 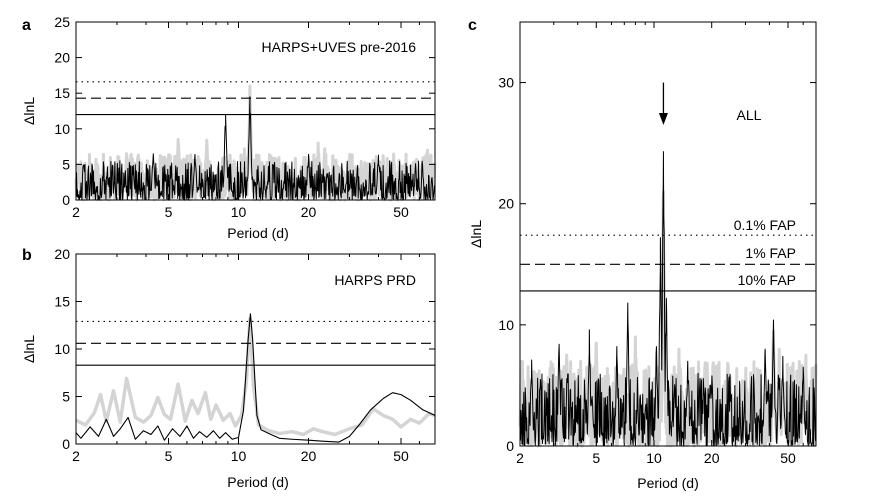 What do you see at coordinates (476, 234) in the screenshot?
I see `panel-c-y-axis-label: ΔlnL` at bounding box center [476, 234].